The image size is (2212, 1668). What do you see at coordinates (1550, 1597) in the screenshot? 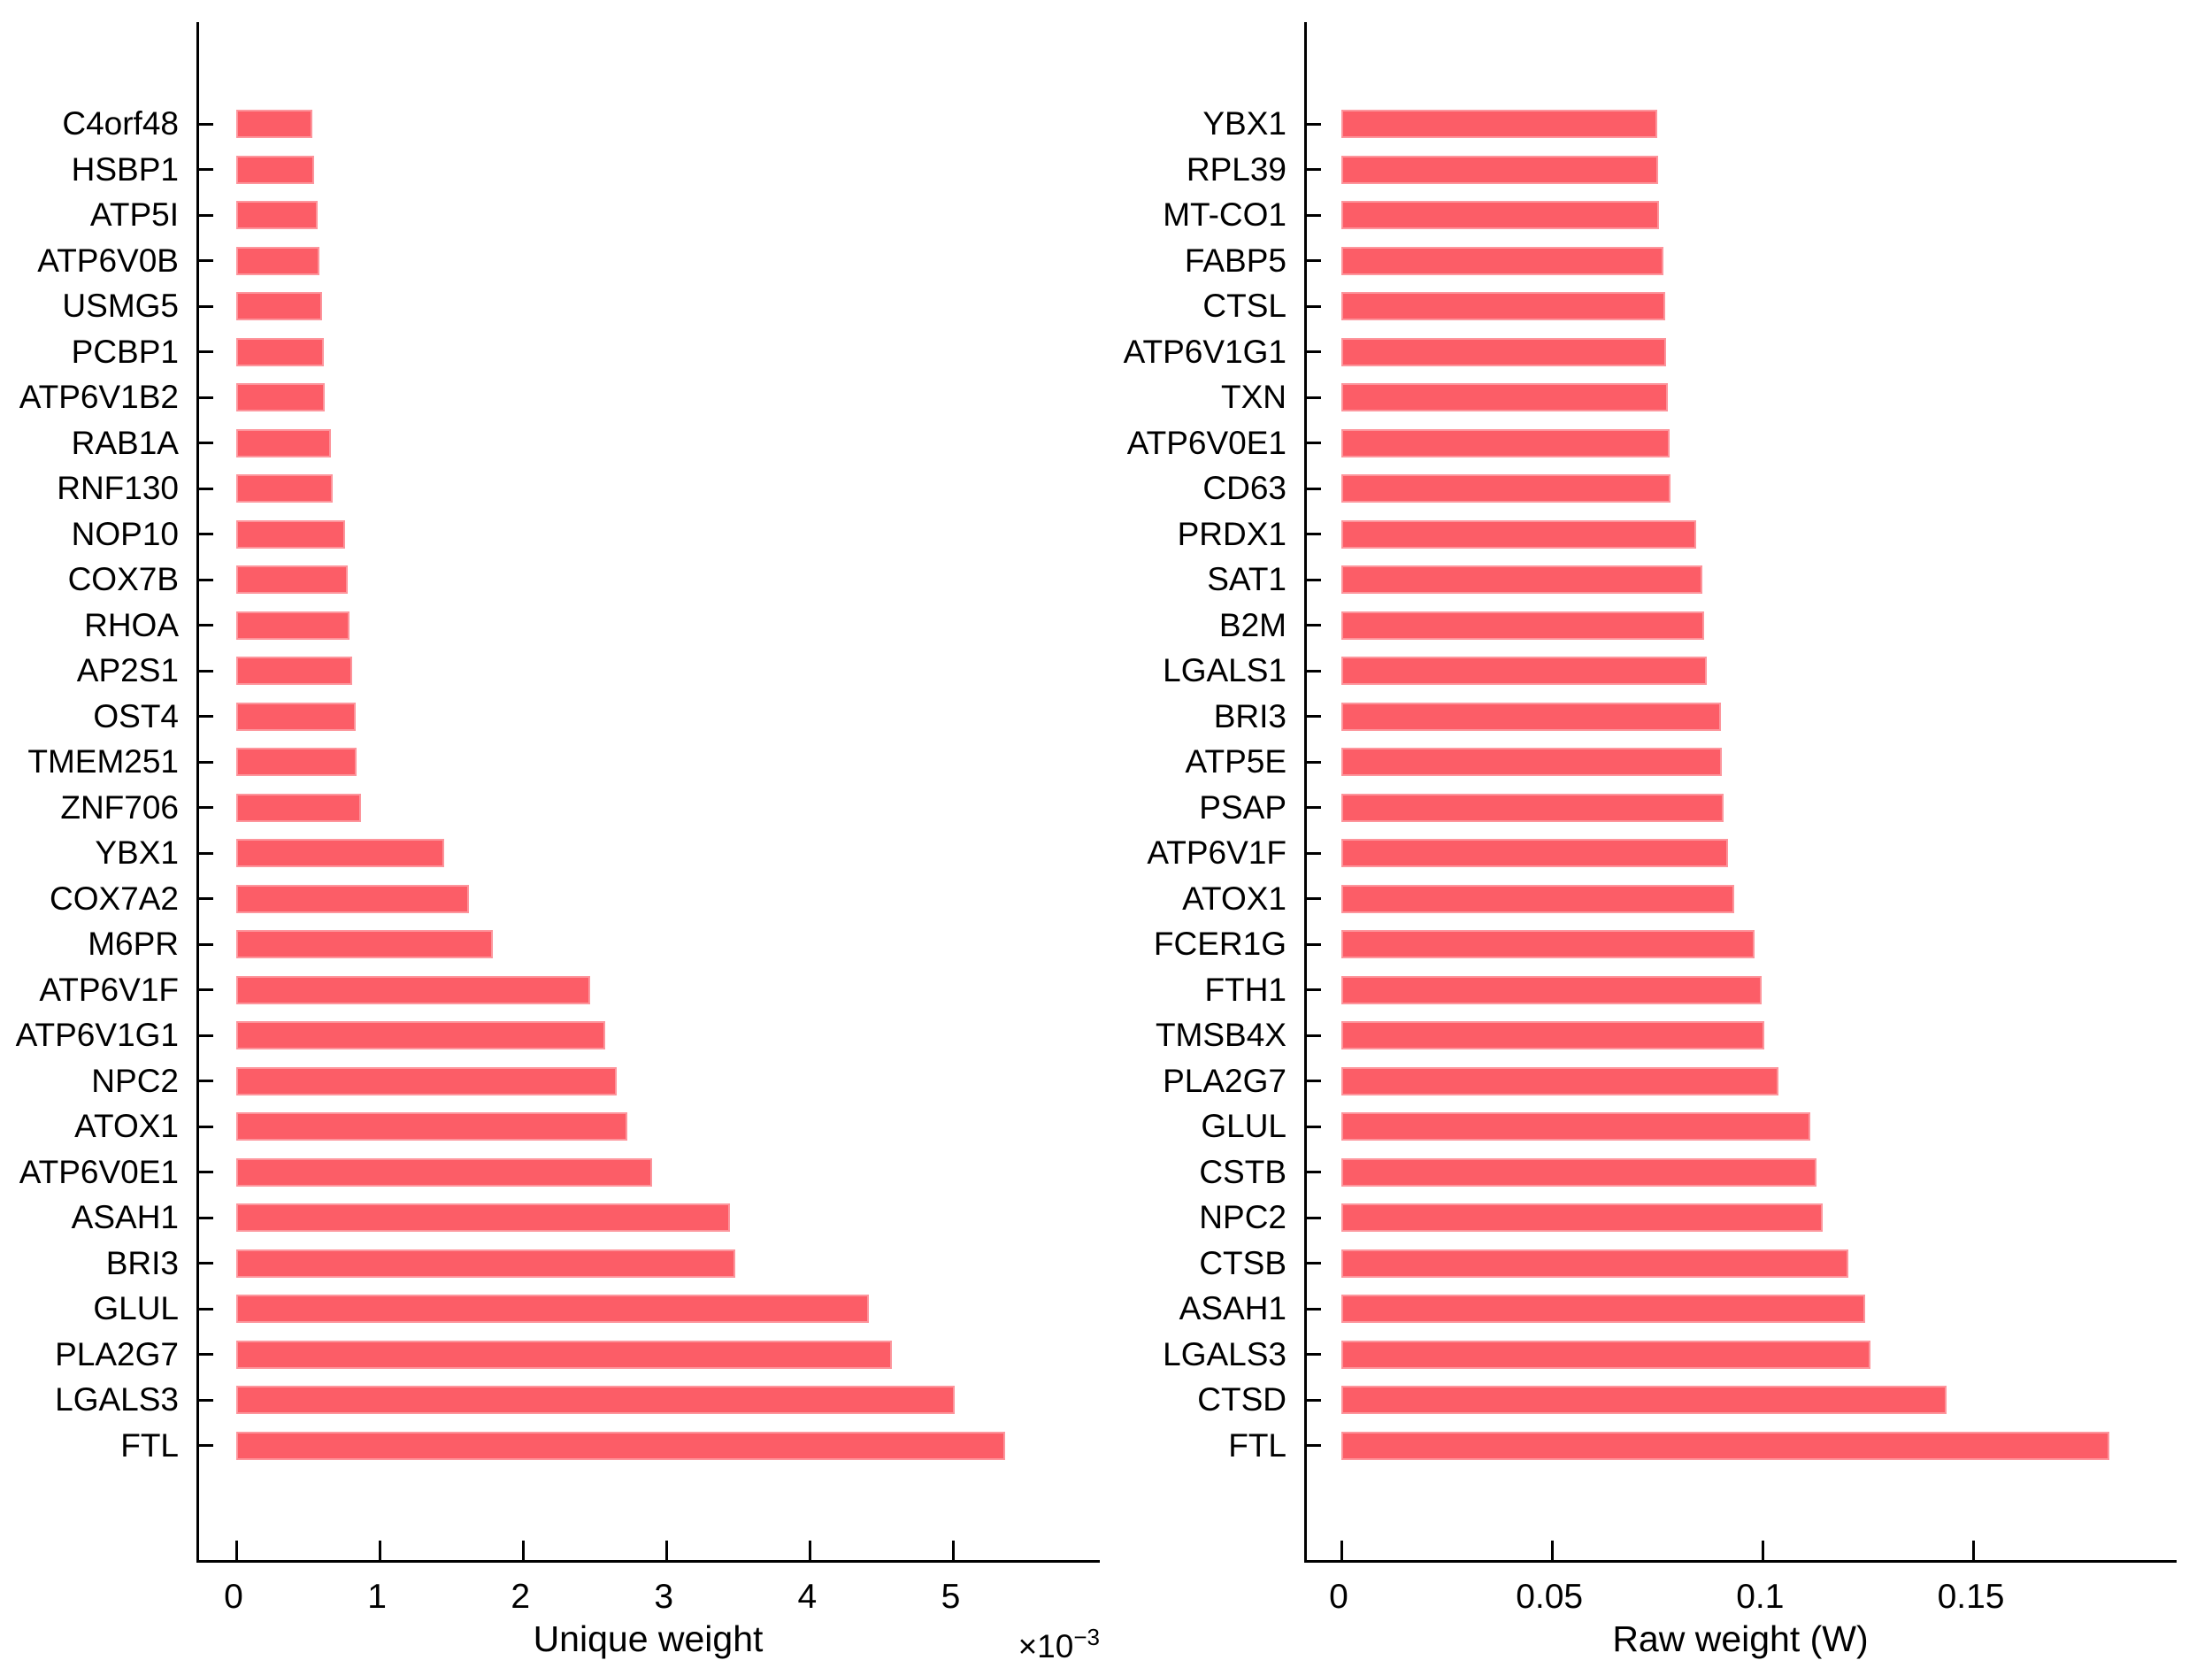
I see `x-tick-label: 0.05` at bounding box center [1550, 1597].